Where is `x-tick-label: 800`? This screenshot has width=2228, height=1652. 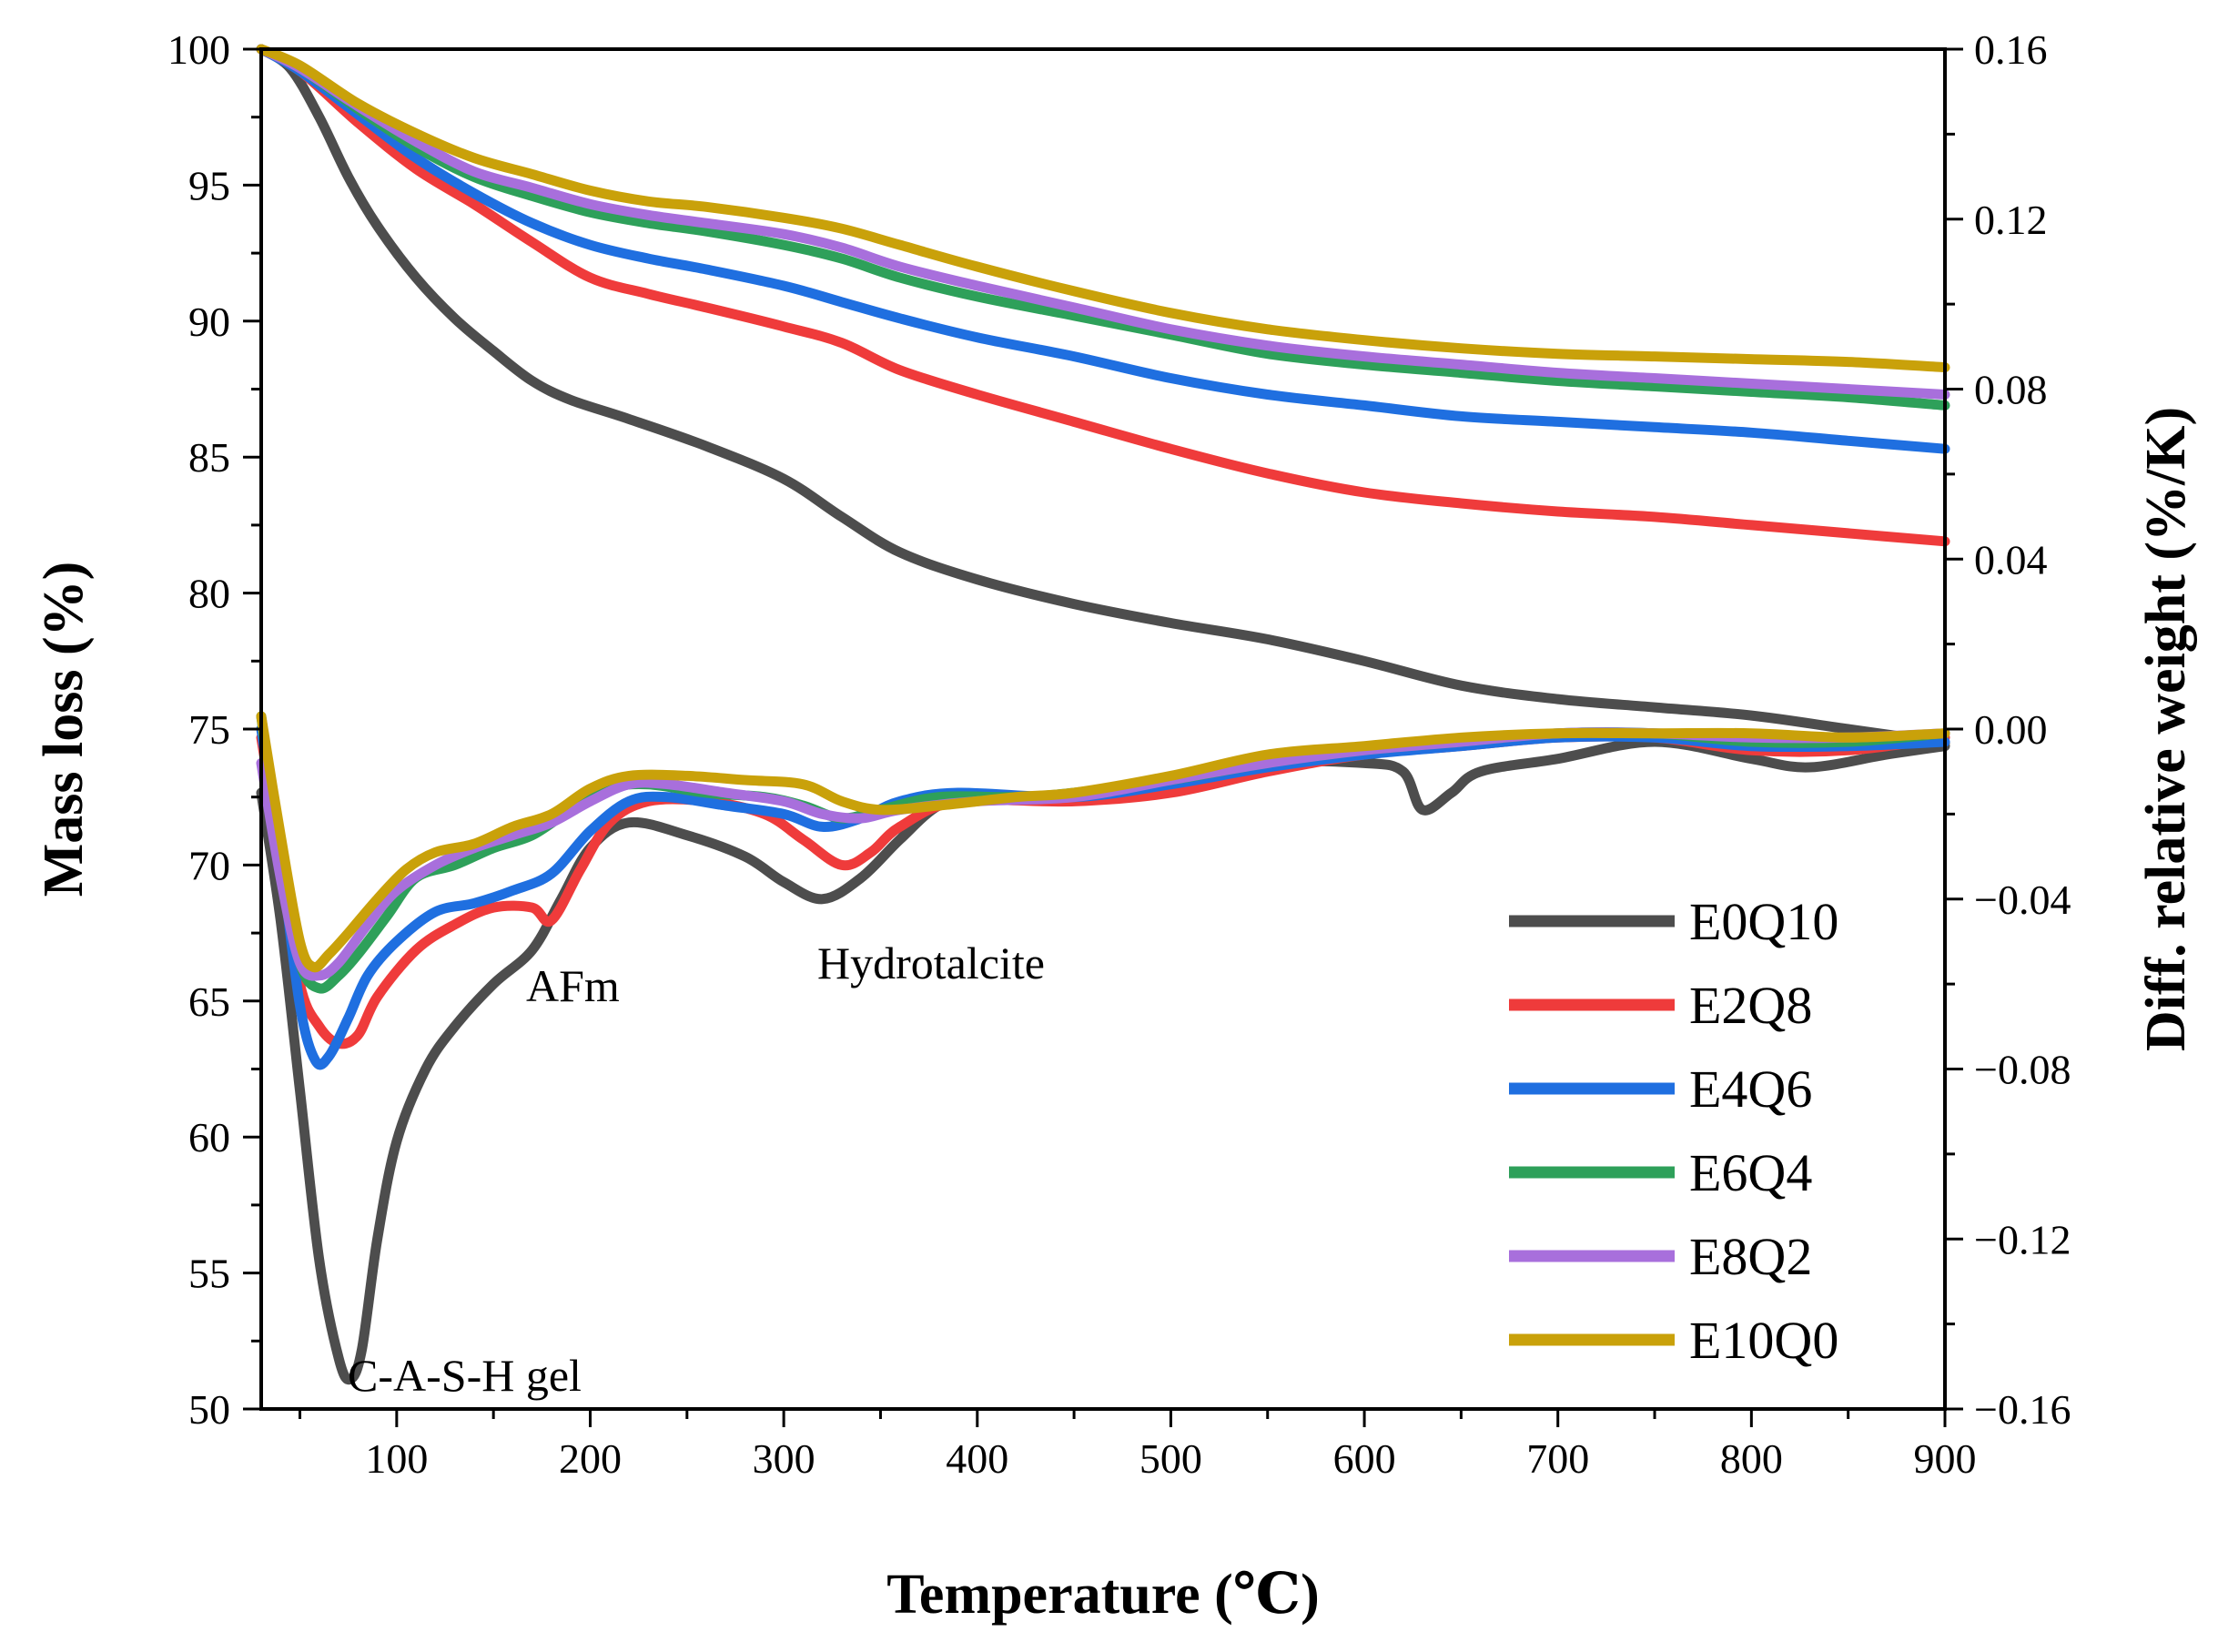
x-tick-label: 800 is located at coordinates (1751, 1459).